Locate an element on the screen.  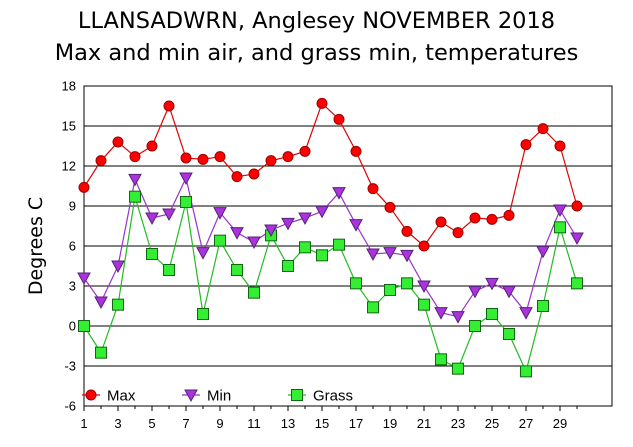
y-tick-label: 18 is located at coordinates (69, 86).